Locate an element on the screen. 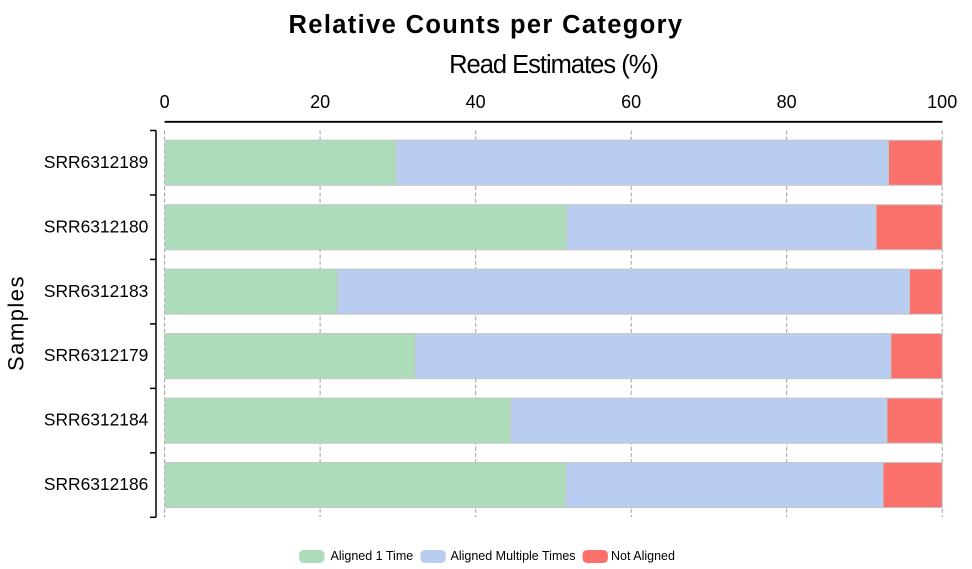  svg-text: SRR6312180 is located at coordinates (96, 226).